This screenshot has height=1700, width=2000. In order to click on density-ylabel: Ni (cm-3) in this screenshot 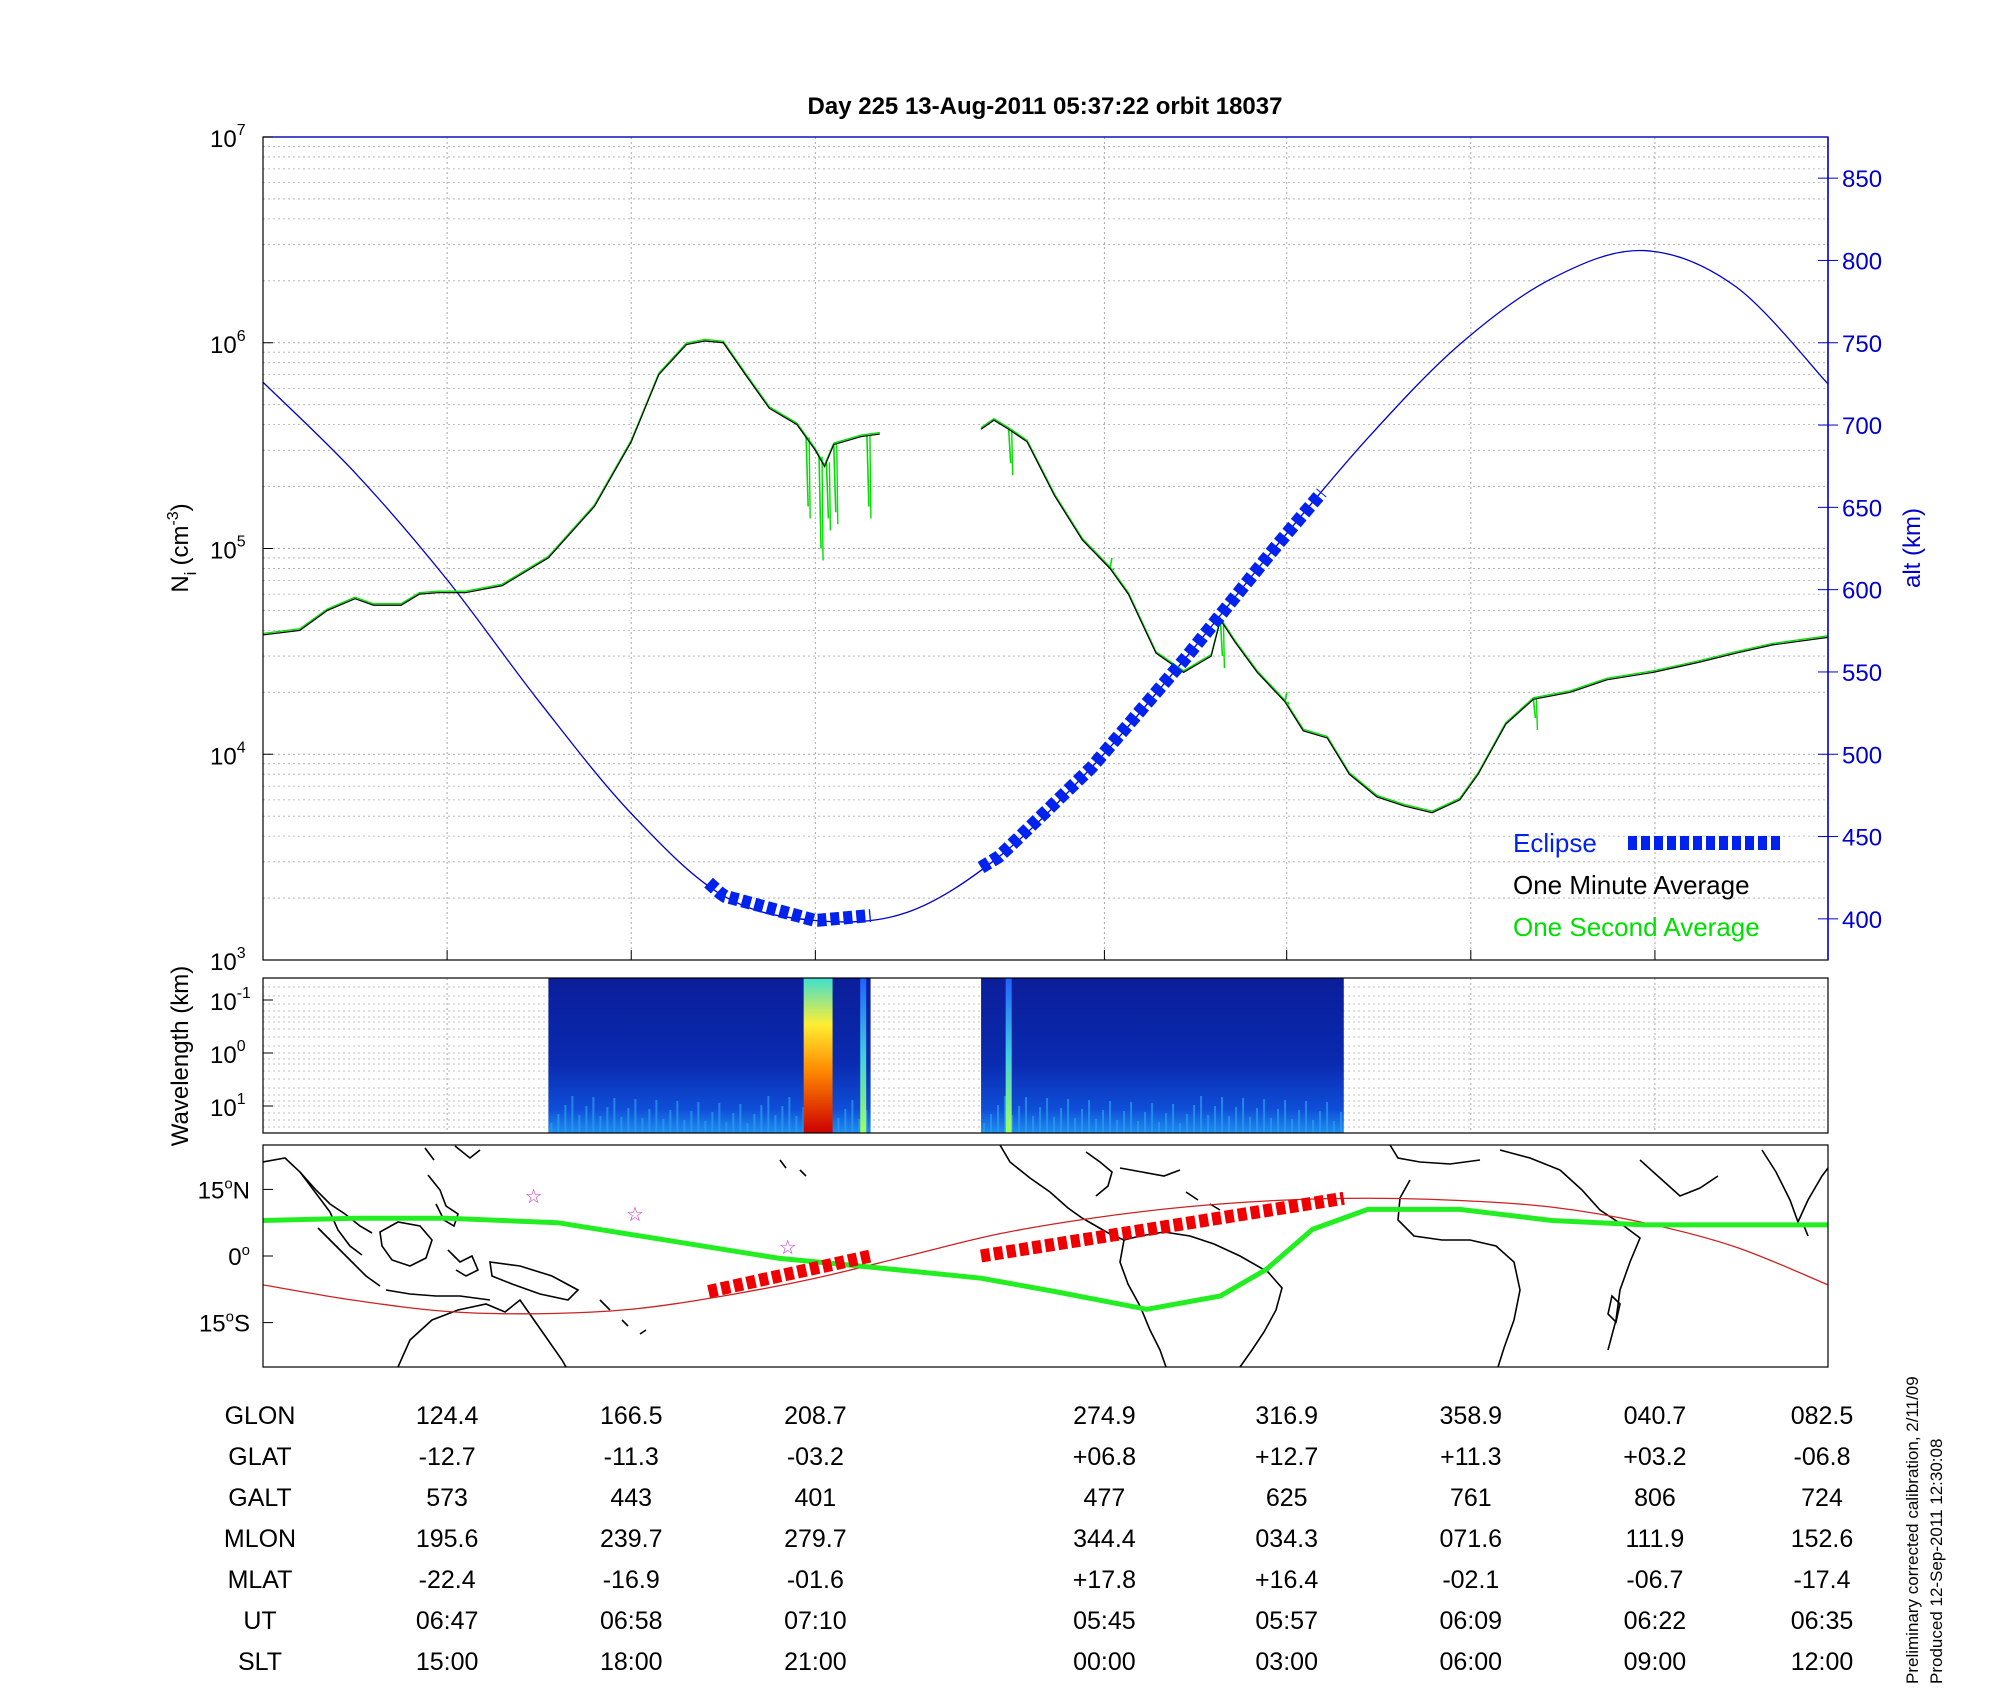, I will do `click(182, 547)`.